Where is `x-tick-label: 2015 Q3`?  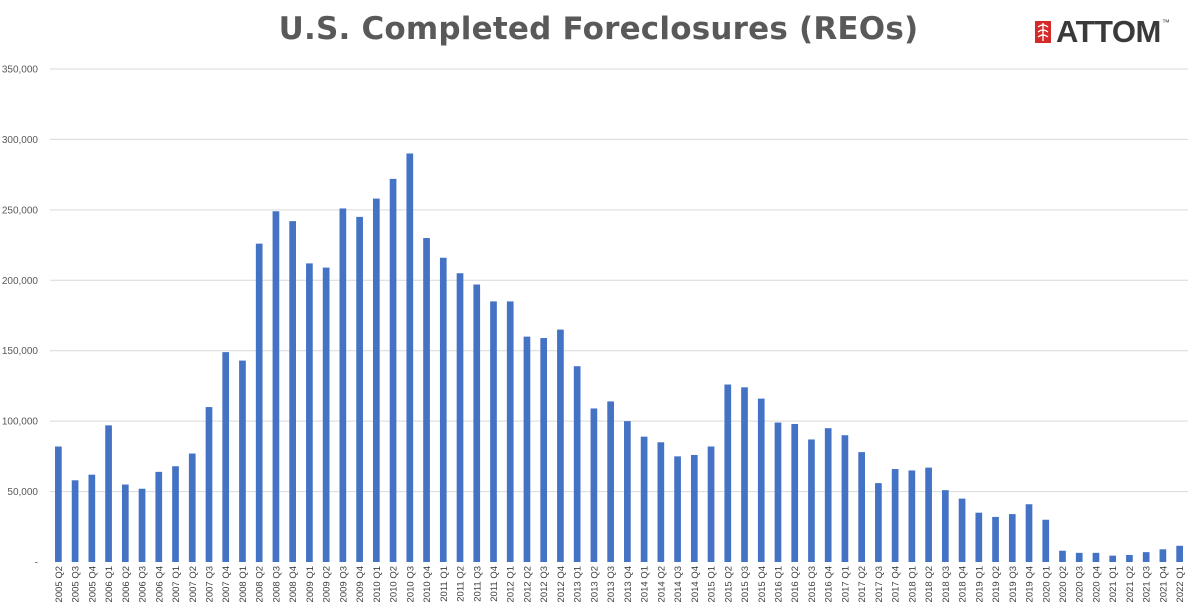 x-tick-label: 2015 Q3 is located at coordinates (745, 584).